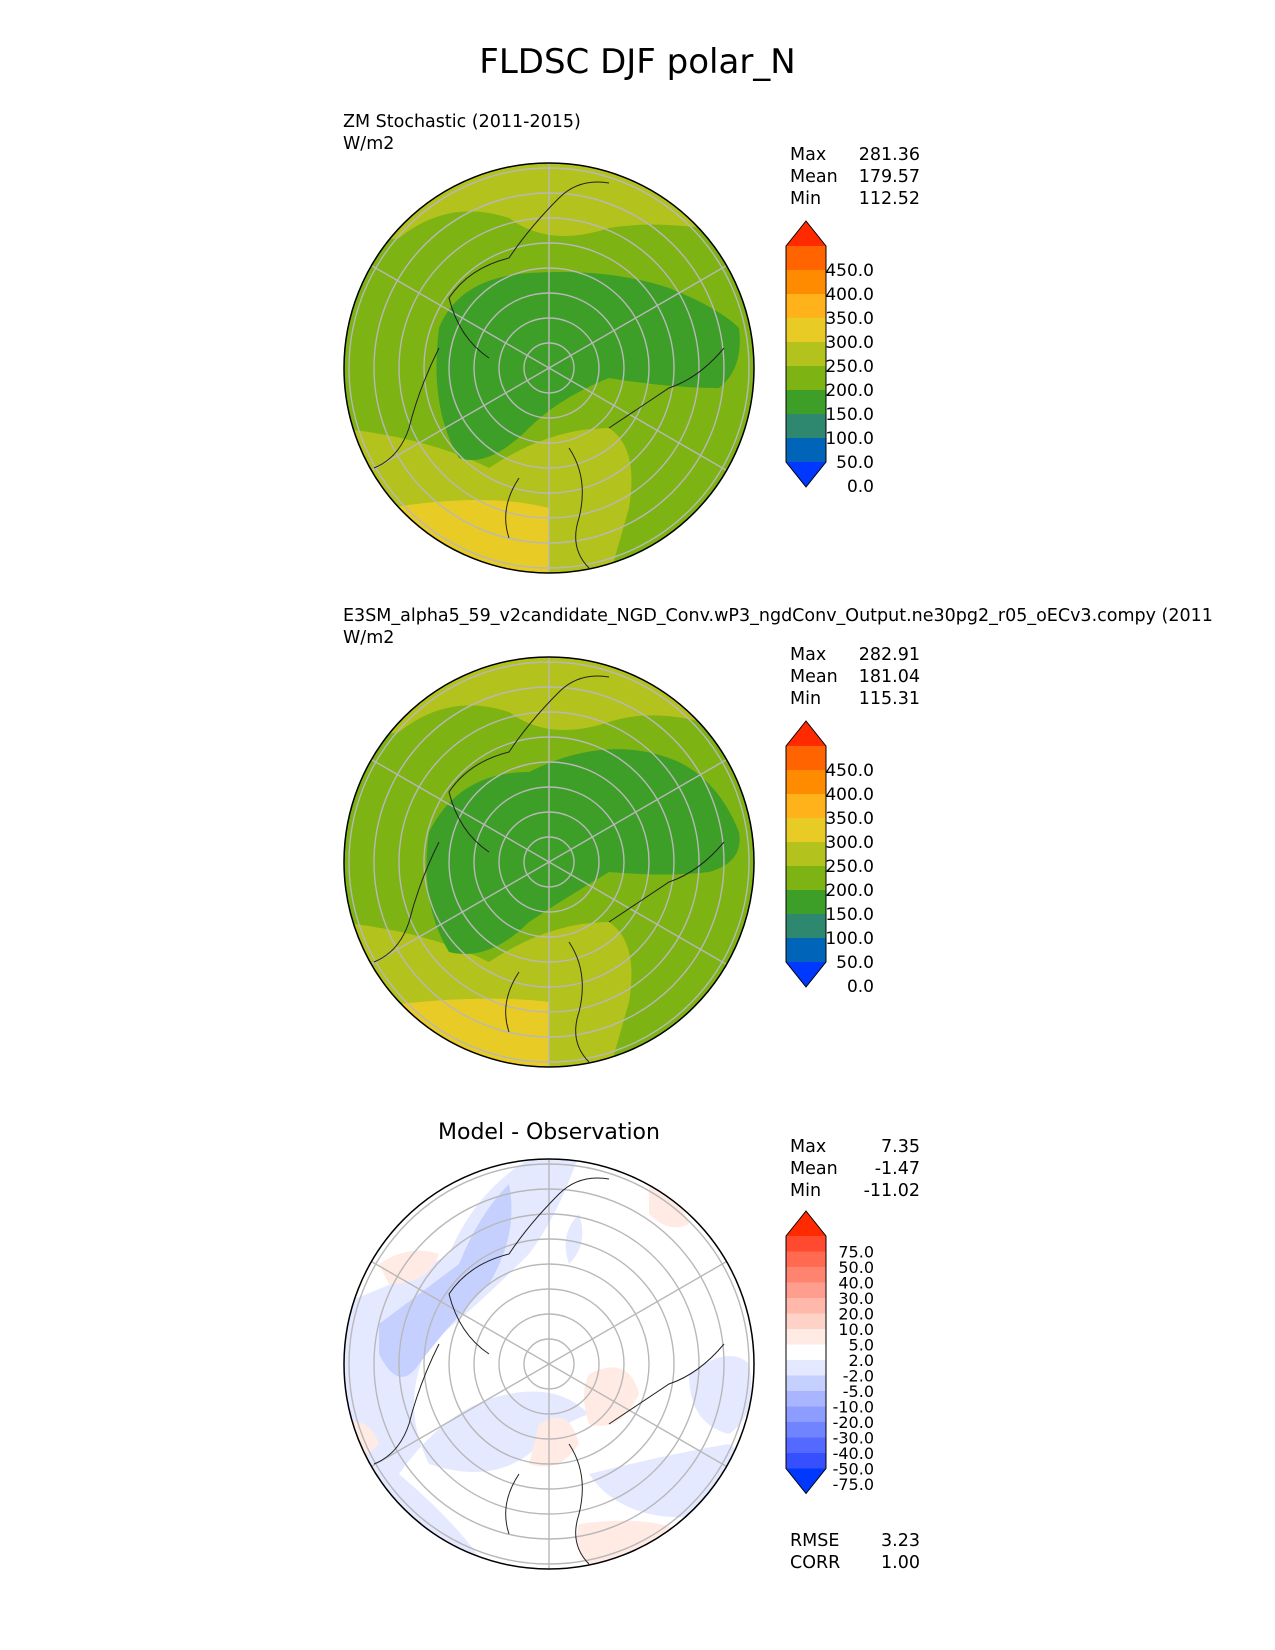 This screenshot has width=1275, height=1650. I want to click on stat-mean: 181.04, so click(889, 677).